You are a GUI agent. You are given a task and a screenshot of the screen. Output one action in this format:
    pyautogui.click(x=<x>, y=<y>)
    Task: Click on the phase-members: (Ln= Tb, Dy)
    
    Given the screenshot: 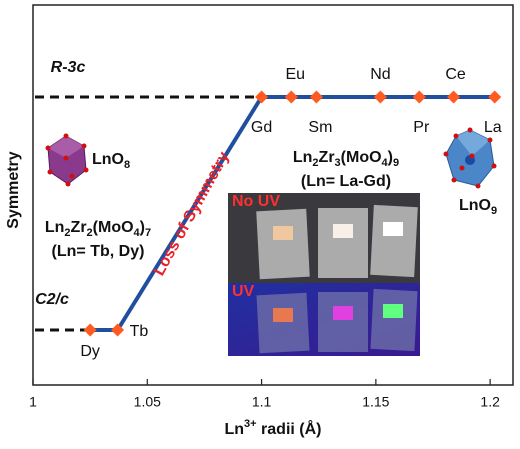 What is the action you would take?
    pyautogui.click(x=98, y=251)
    